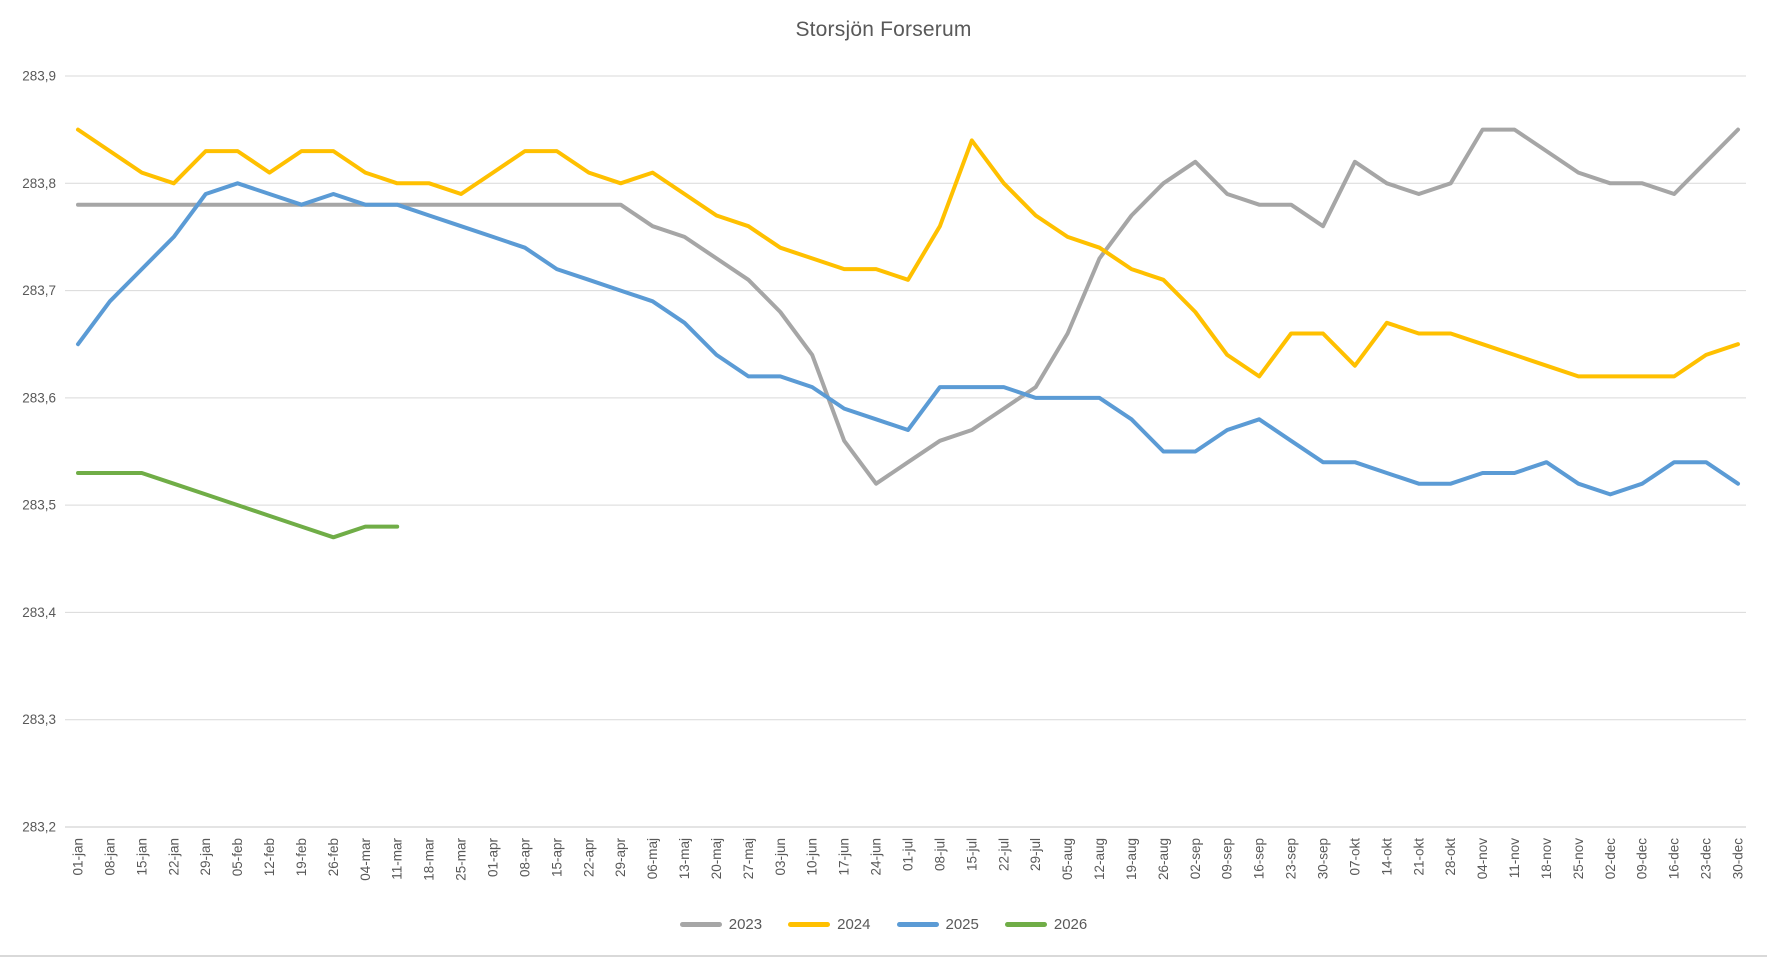 The image size is (1767, 957). What do you see at coordinates (1259, 858) in the screenshot?
I see `x-tick-label: 16-sep` at bounding box center [1259, 858].